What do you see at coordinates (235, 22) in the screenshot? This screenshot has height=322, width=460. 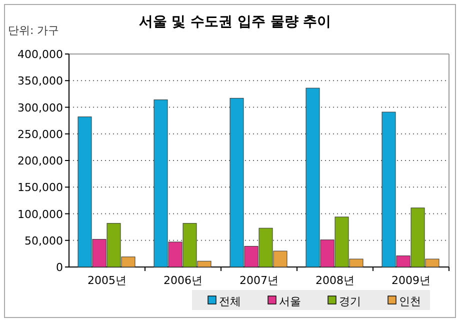 I see `chart-title: 서울 및 수도권 입주 물량 추이` at bounding box center [235, 22].